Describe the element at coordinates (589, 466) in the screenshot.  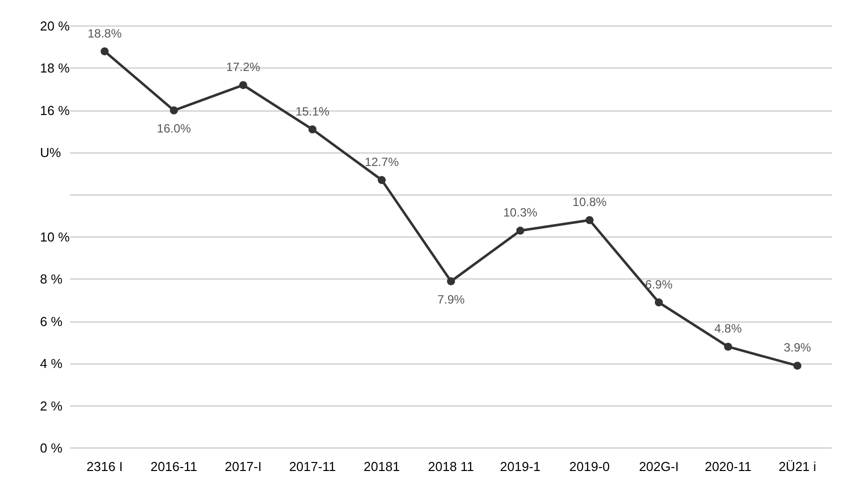
I see `x-tick-label: 2019-0` at that location.